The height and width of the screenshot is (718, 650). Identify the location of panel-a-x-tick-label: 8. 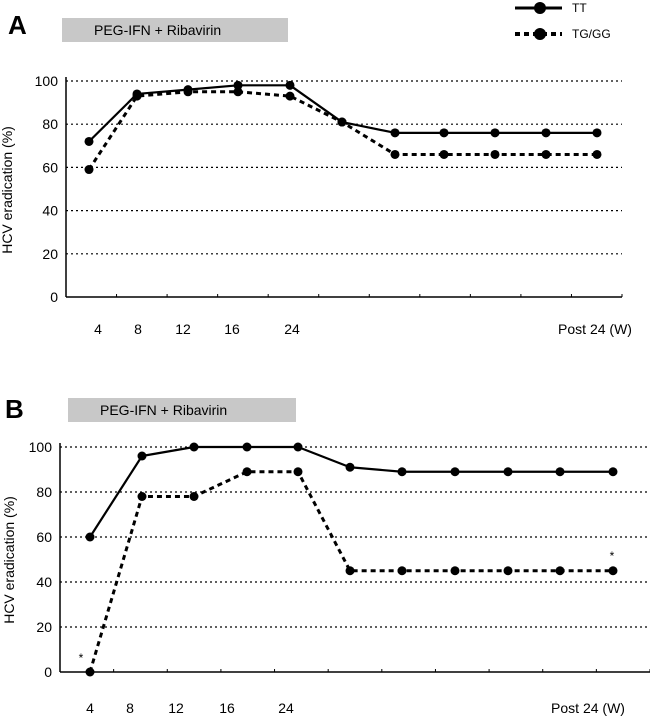
(138, 329).